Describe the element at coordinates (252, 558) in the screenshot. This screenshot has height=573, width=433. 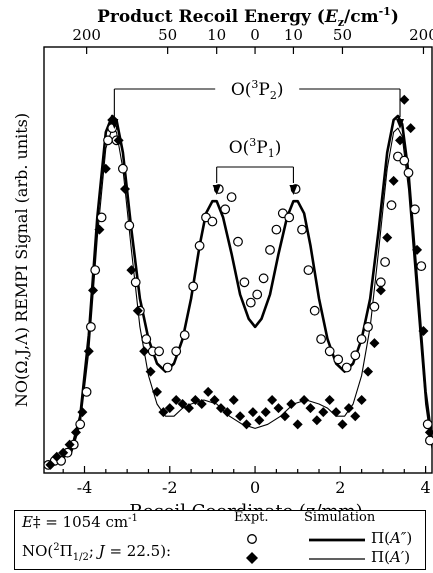
I see `legend-filled-diamond-icon` at that location.